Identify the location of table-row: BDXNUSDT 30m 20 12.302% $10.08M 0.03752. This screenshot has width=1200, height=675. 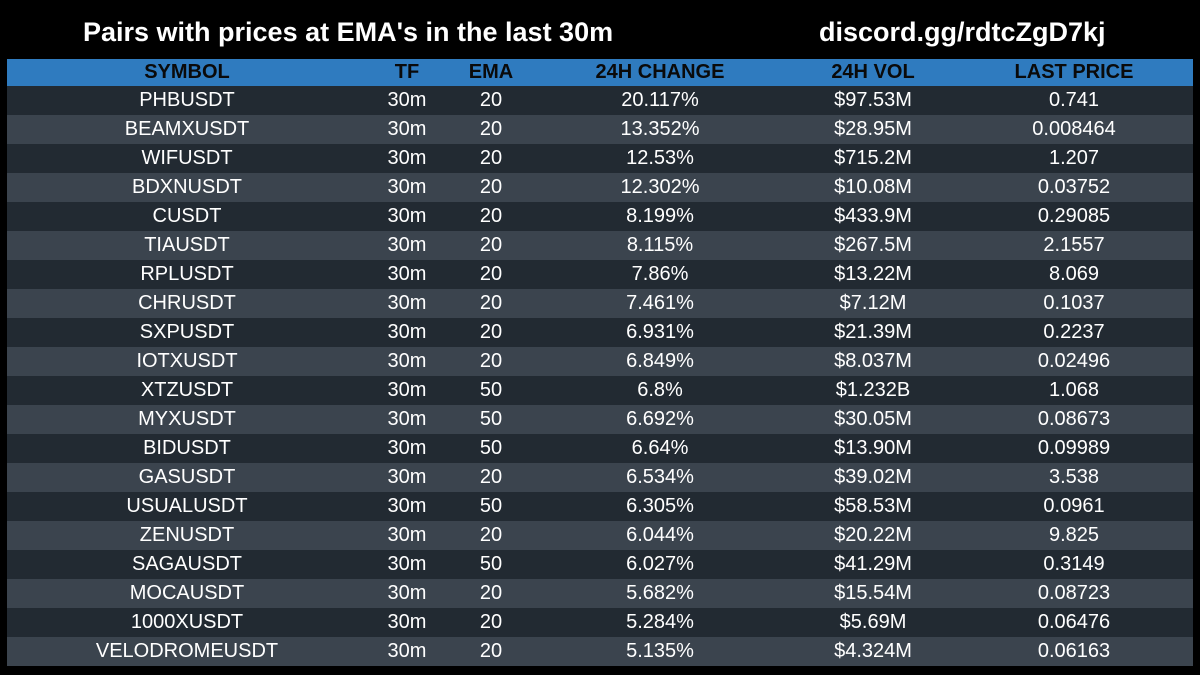
(600, 187).